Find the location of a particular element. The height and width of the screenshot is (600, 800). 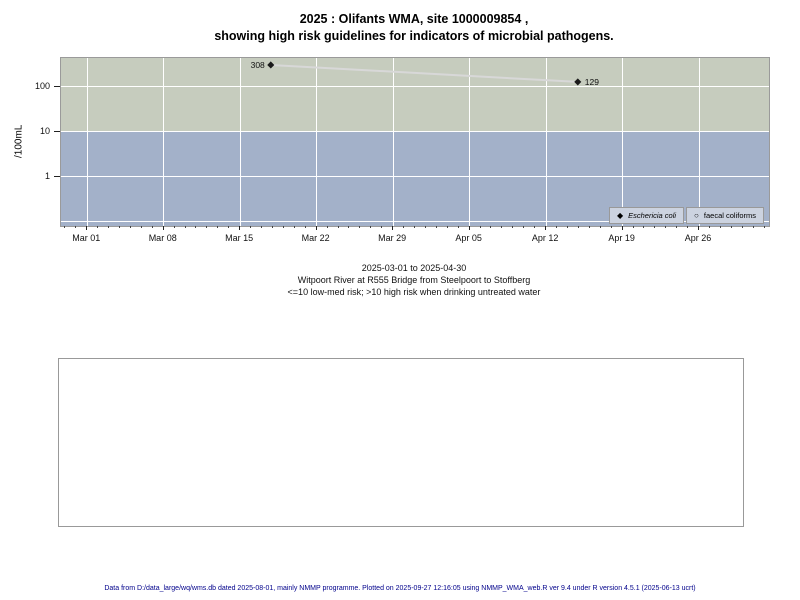

y-tick-label: 1 is located at coordinates (47, 175).